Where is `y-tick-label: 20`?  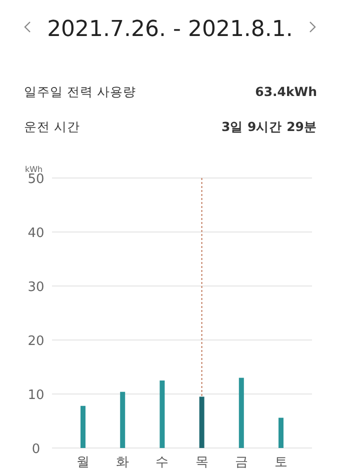 y-tick-label: 20 is located at coordinates (36, 341).